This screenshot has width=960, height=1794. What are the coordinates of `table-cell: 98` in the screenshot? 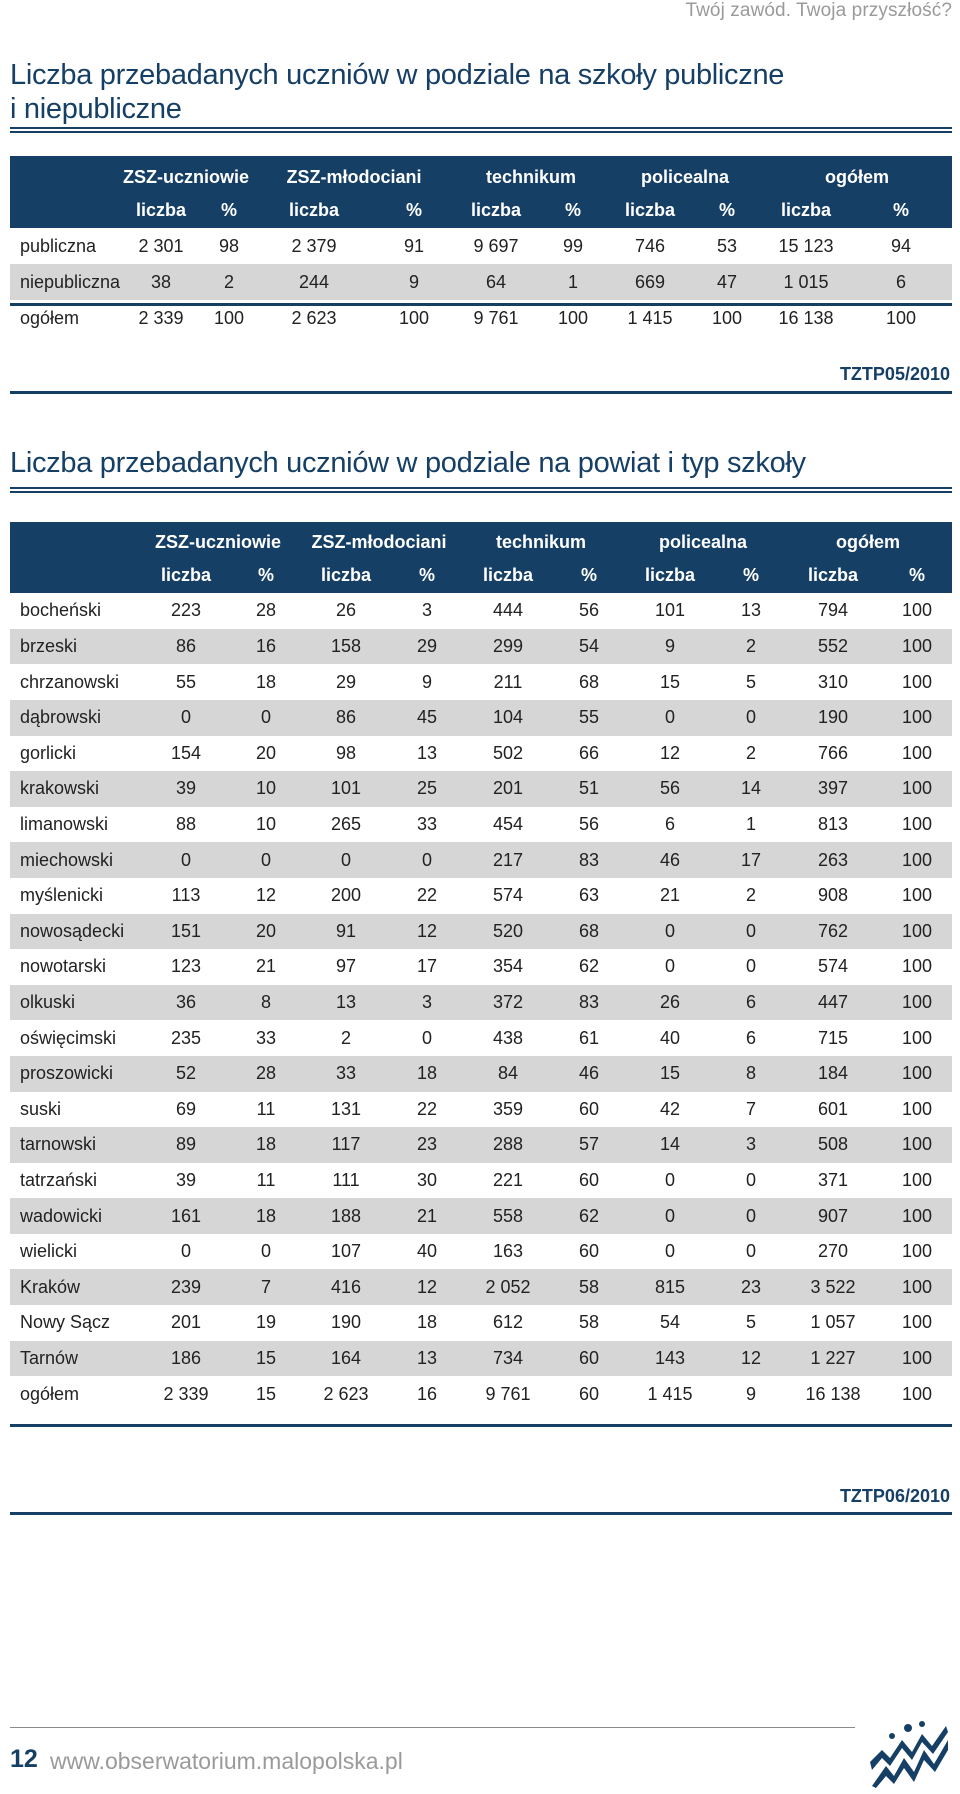 It's located at (346, 752).